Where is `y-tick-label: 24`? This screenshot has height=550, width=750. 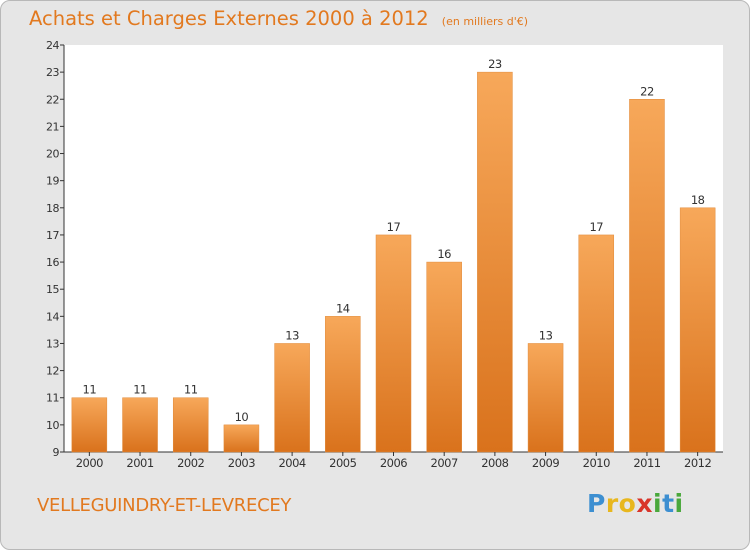 y-tick-label: 24 is located at coordinates (52, 45).